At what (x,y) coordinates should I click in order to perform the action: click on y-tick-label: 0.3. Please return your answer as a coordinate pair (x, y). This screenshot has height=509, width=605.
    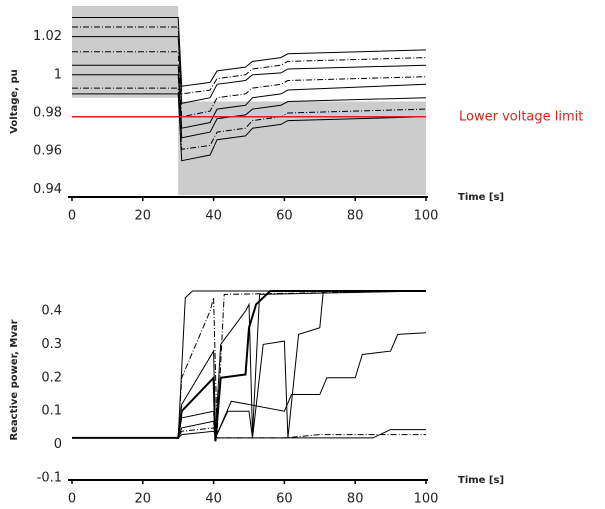
    Looking at the image, I should click on (51, 344).